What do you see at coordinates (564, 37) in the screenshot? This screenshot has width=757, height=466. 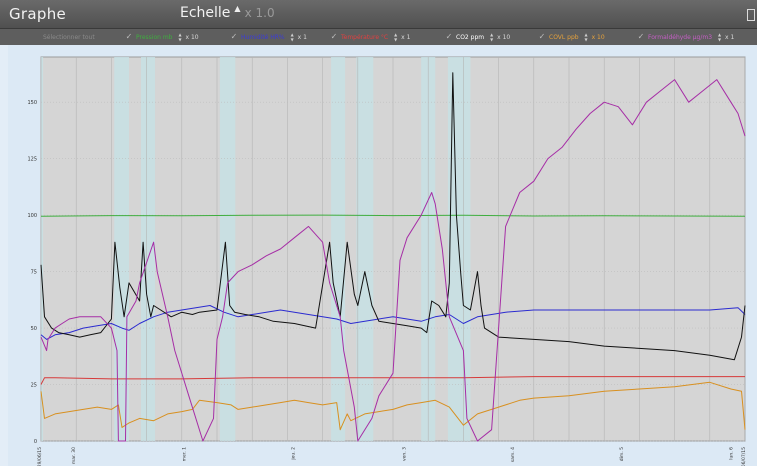 I see `series-toggle-label: COVL ppb` at bounding box center [564, 37].